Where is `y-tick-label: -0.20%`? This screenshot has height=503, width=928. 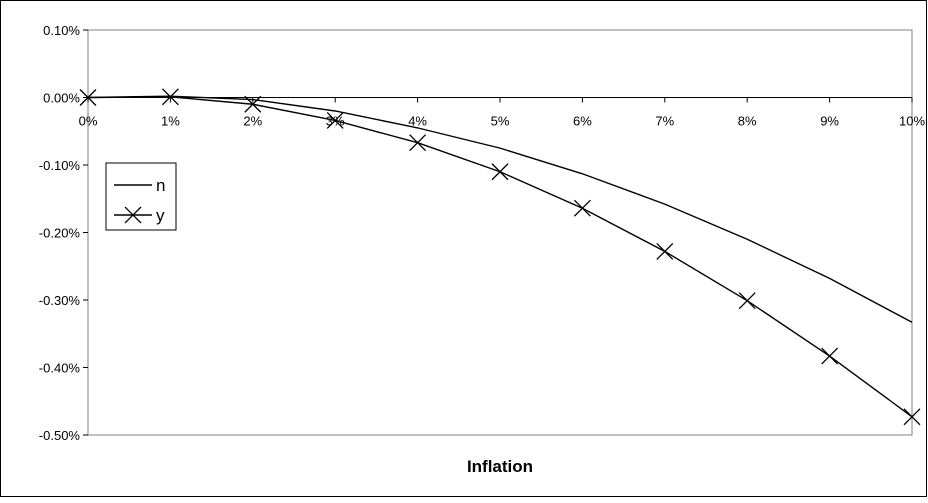
y-tick-label: -0.20% is located at coordinates (60, 233).